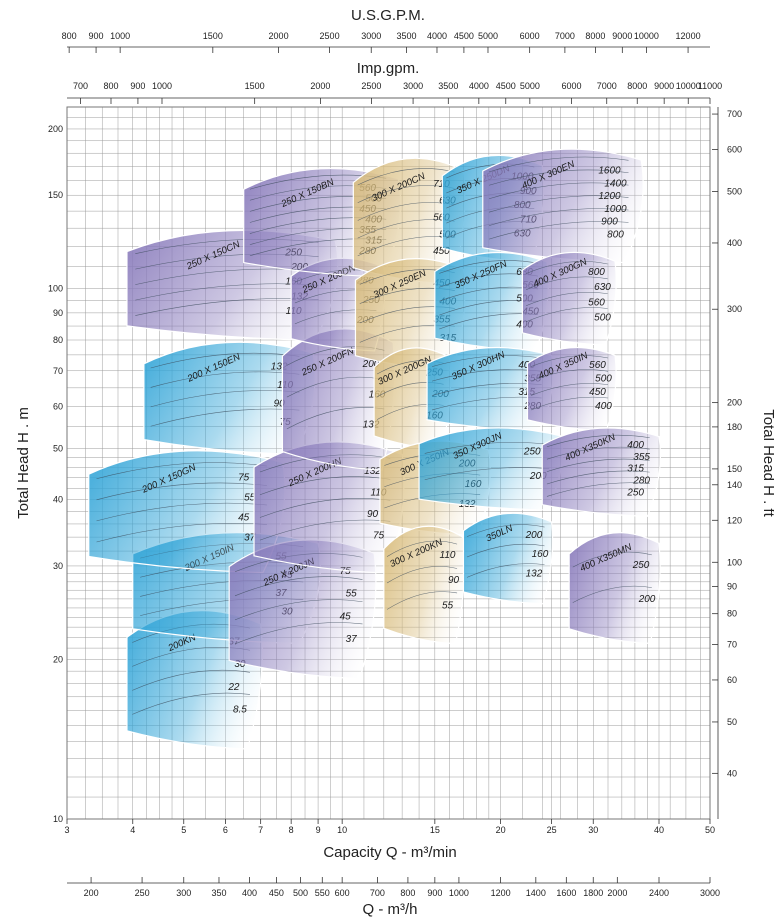  What do you see at coordinates (409, 221) in the screenshot?
I see `zone-300-x-200cn: 710630560500450300 X 200CN` at bounding box center [409, 221].